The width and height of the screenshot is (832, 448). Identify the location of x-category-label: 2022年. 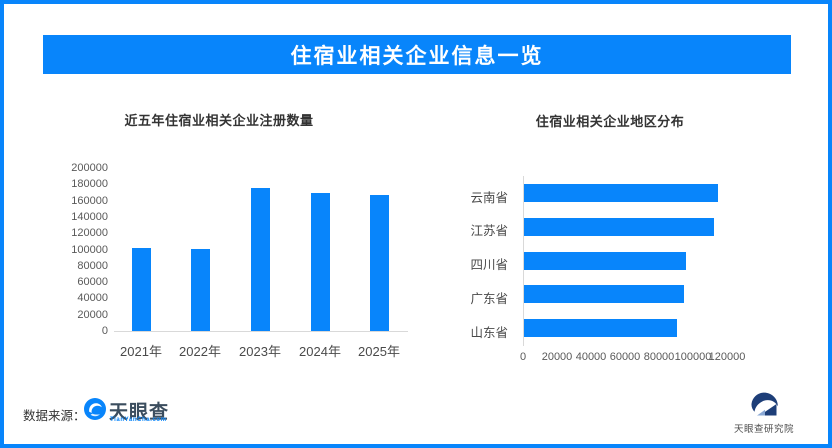
(200, 351).